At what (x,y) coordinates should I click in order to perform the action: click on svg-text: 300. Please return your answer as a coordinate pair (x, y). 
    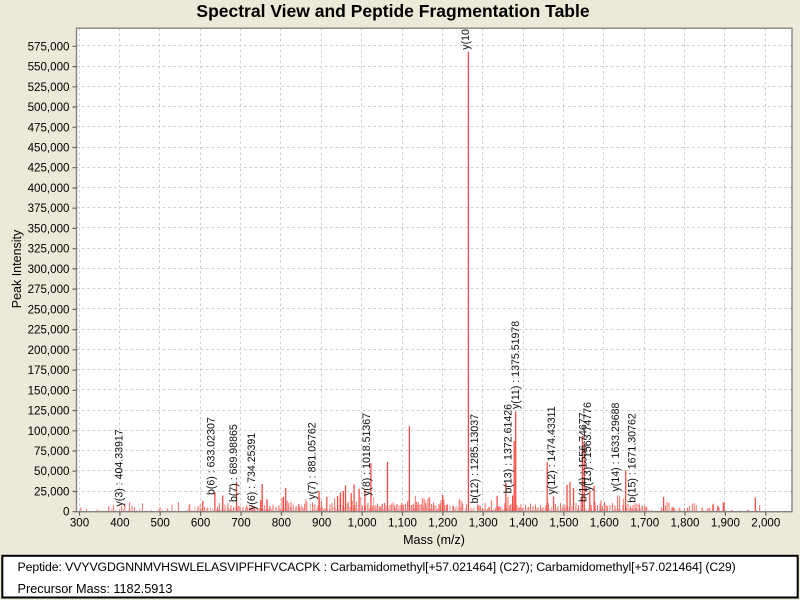
    Looking at the image, I should click on (79, 523).